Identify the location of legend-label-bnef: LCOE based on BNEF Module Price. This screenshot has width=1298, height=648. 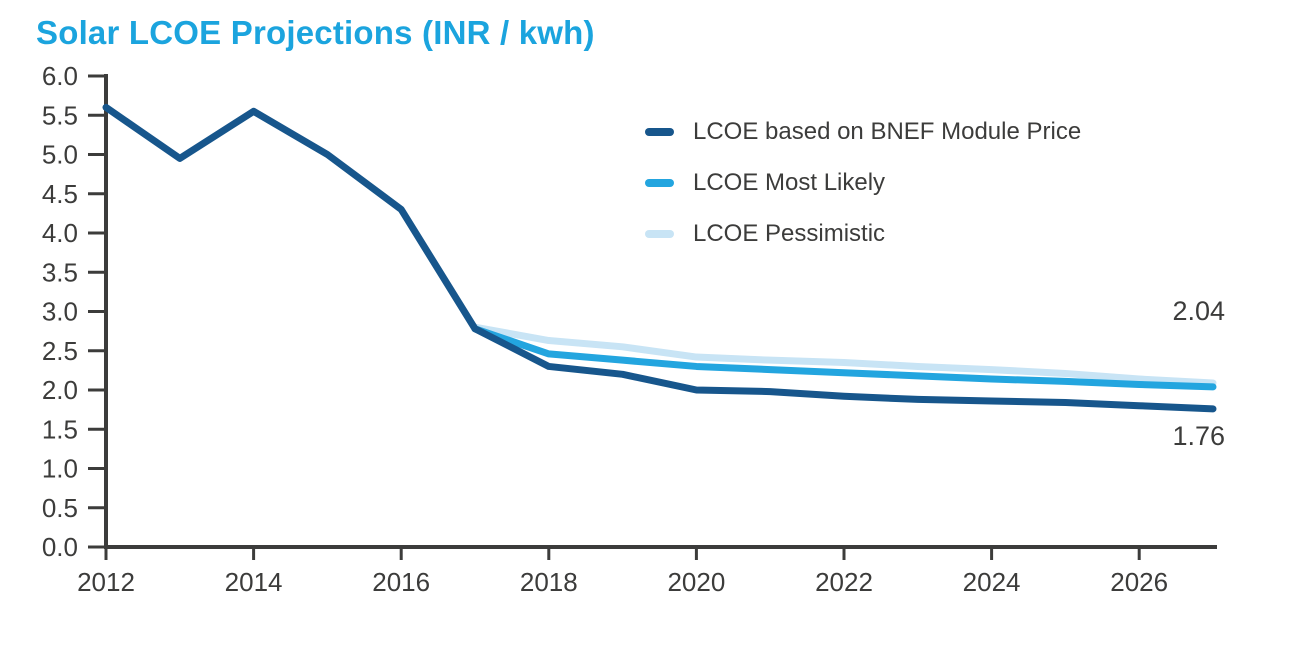
(887, 131).